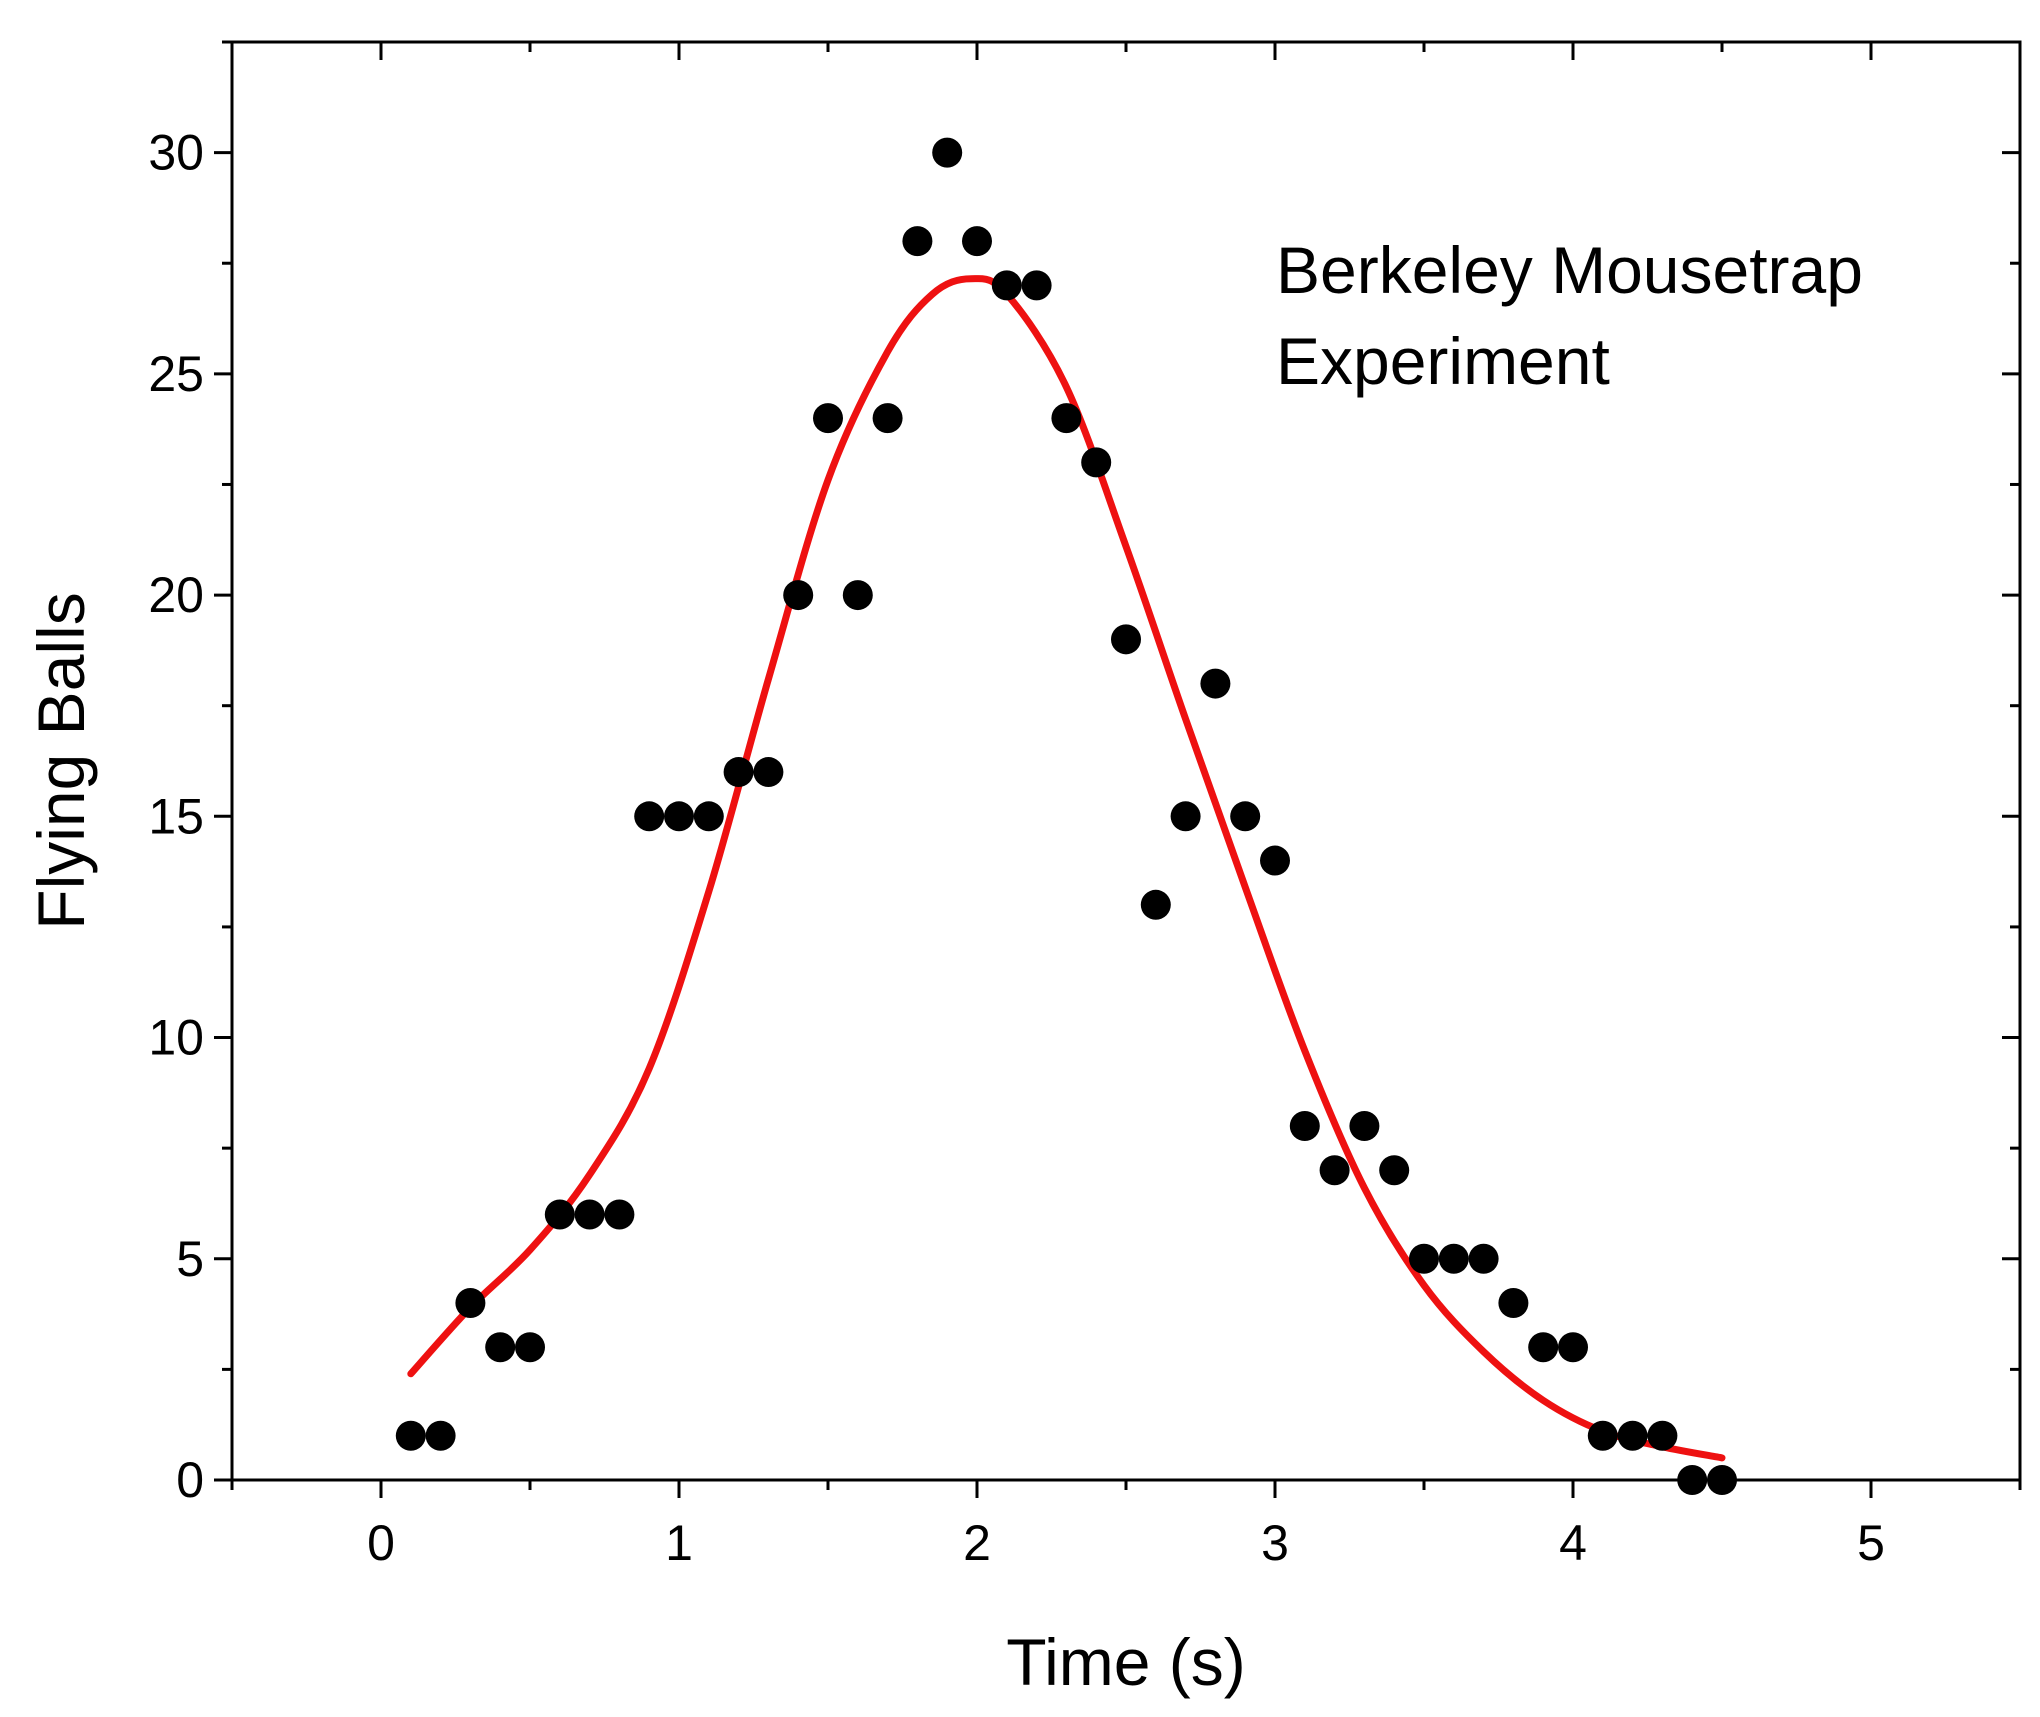 Image resolution: width=2040 pixels, height=1717 pixels. What do you see at coordinates (61, 760) in the screenshot?
I see `y-axis-title: Flying Balls` at bounding box center [61, 760].